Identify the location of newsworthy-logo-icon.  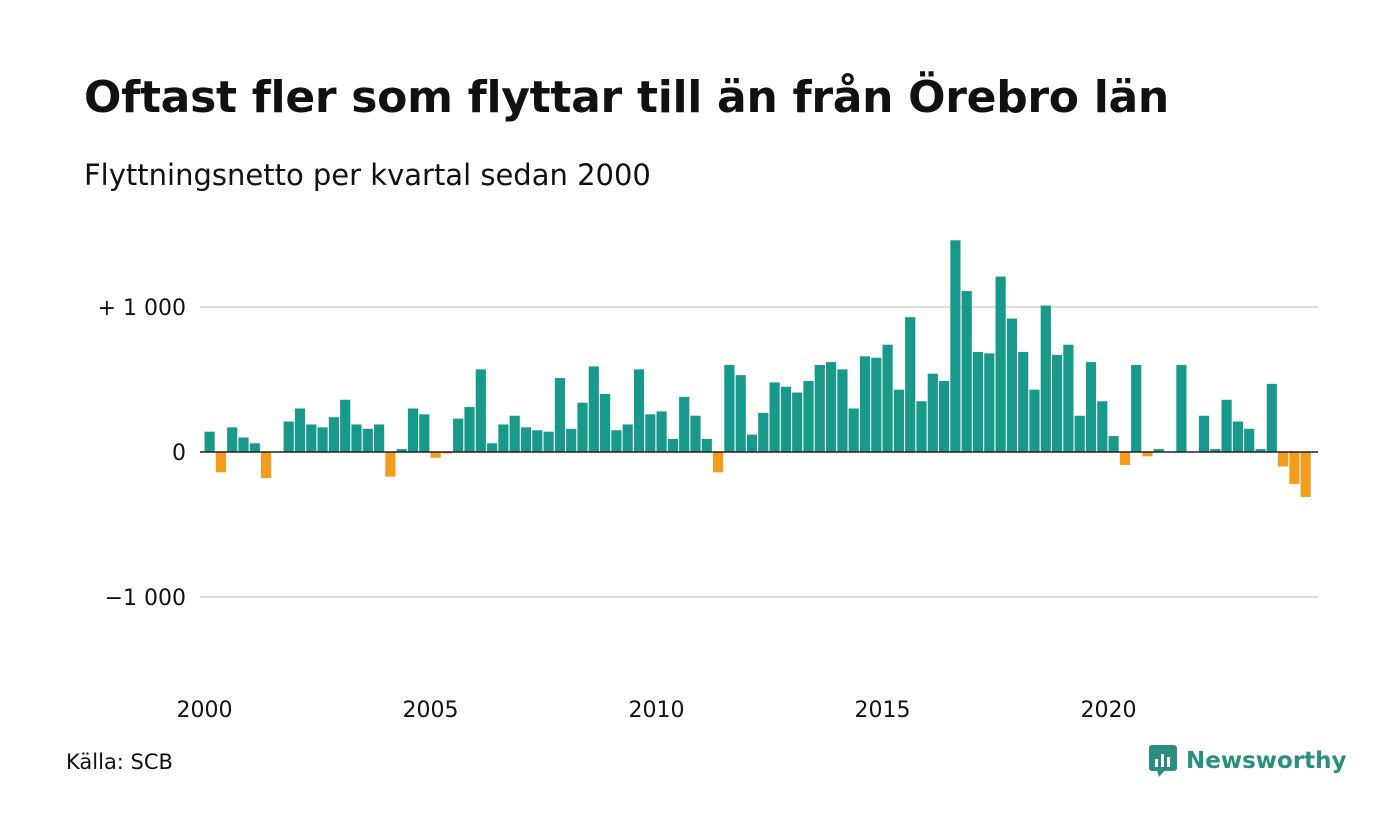
(1163, 761).